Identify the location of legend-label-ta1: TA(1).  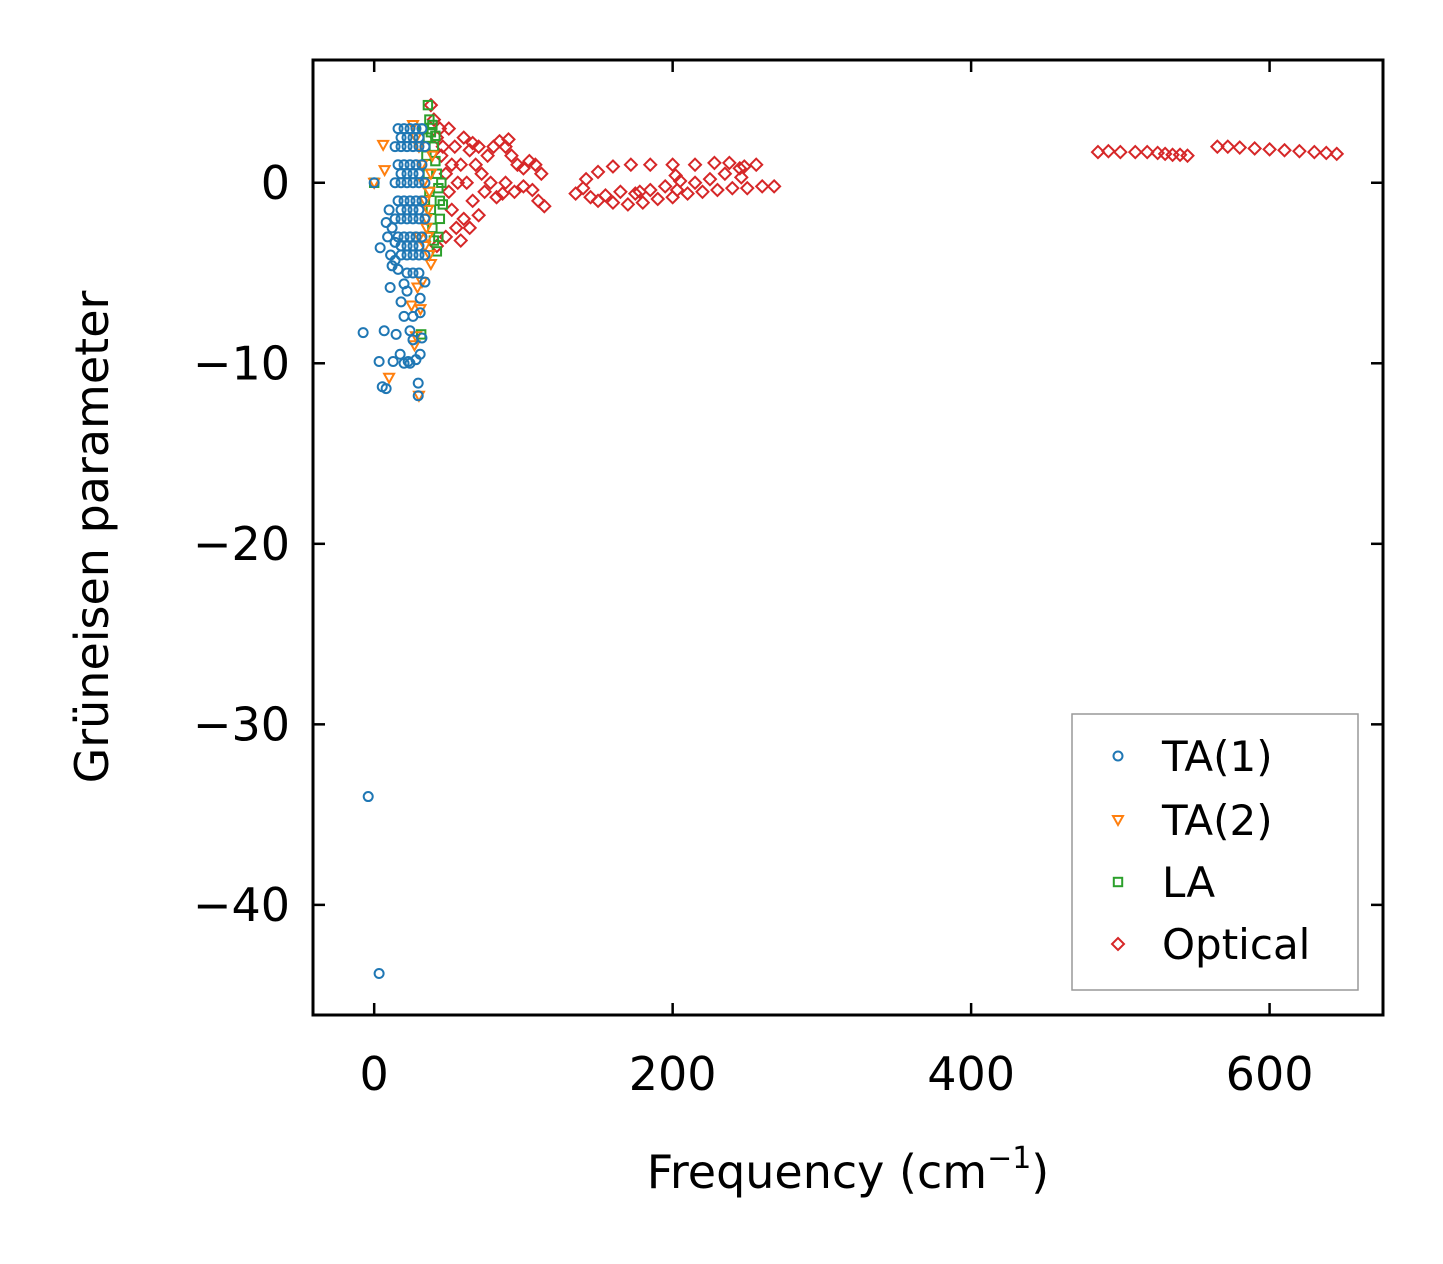
(1217, 756).